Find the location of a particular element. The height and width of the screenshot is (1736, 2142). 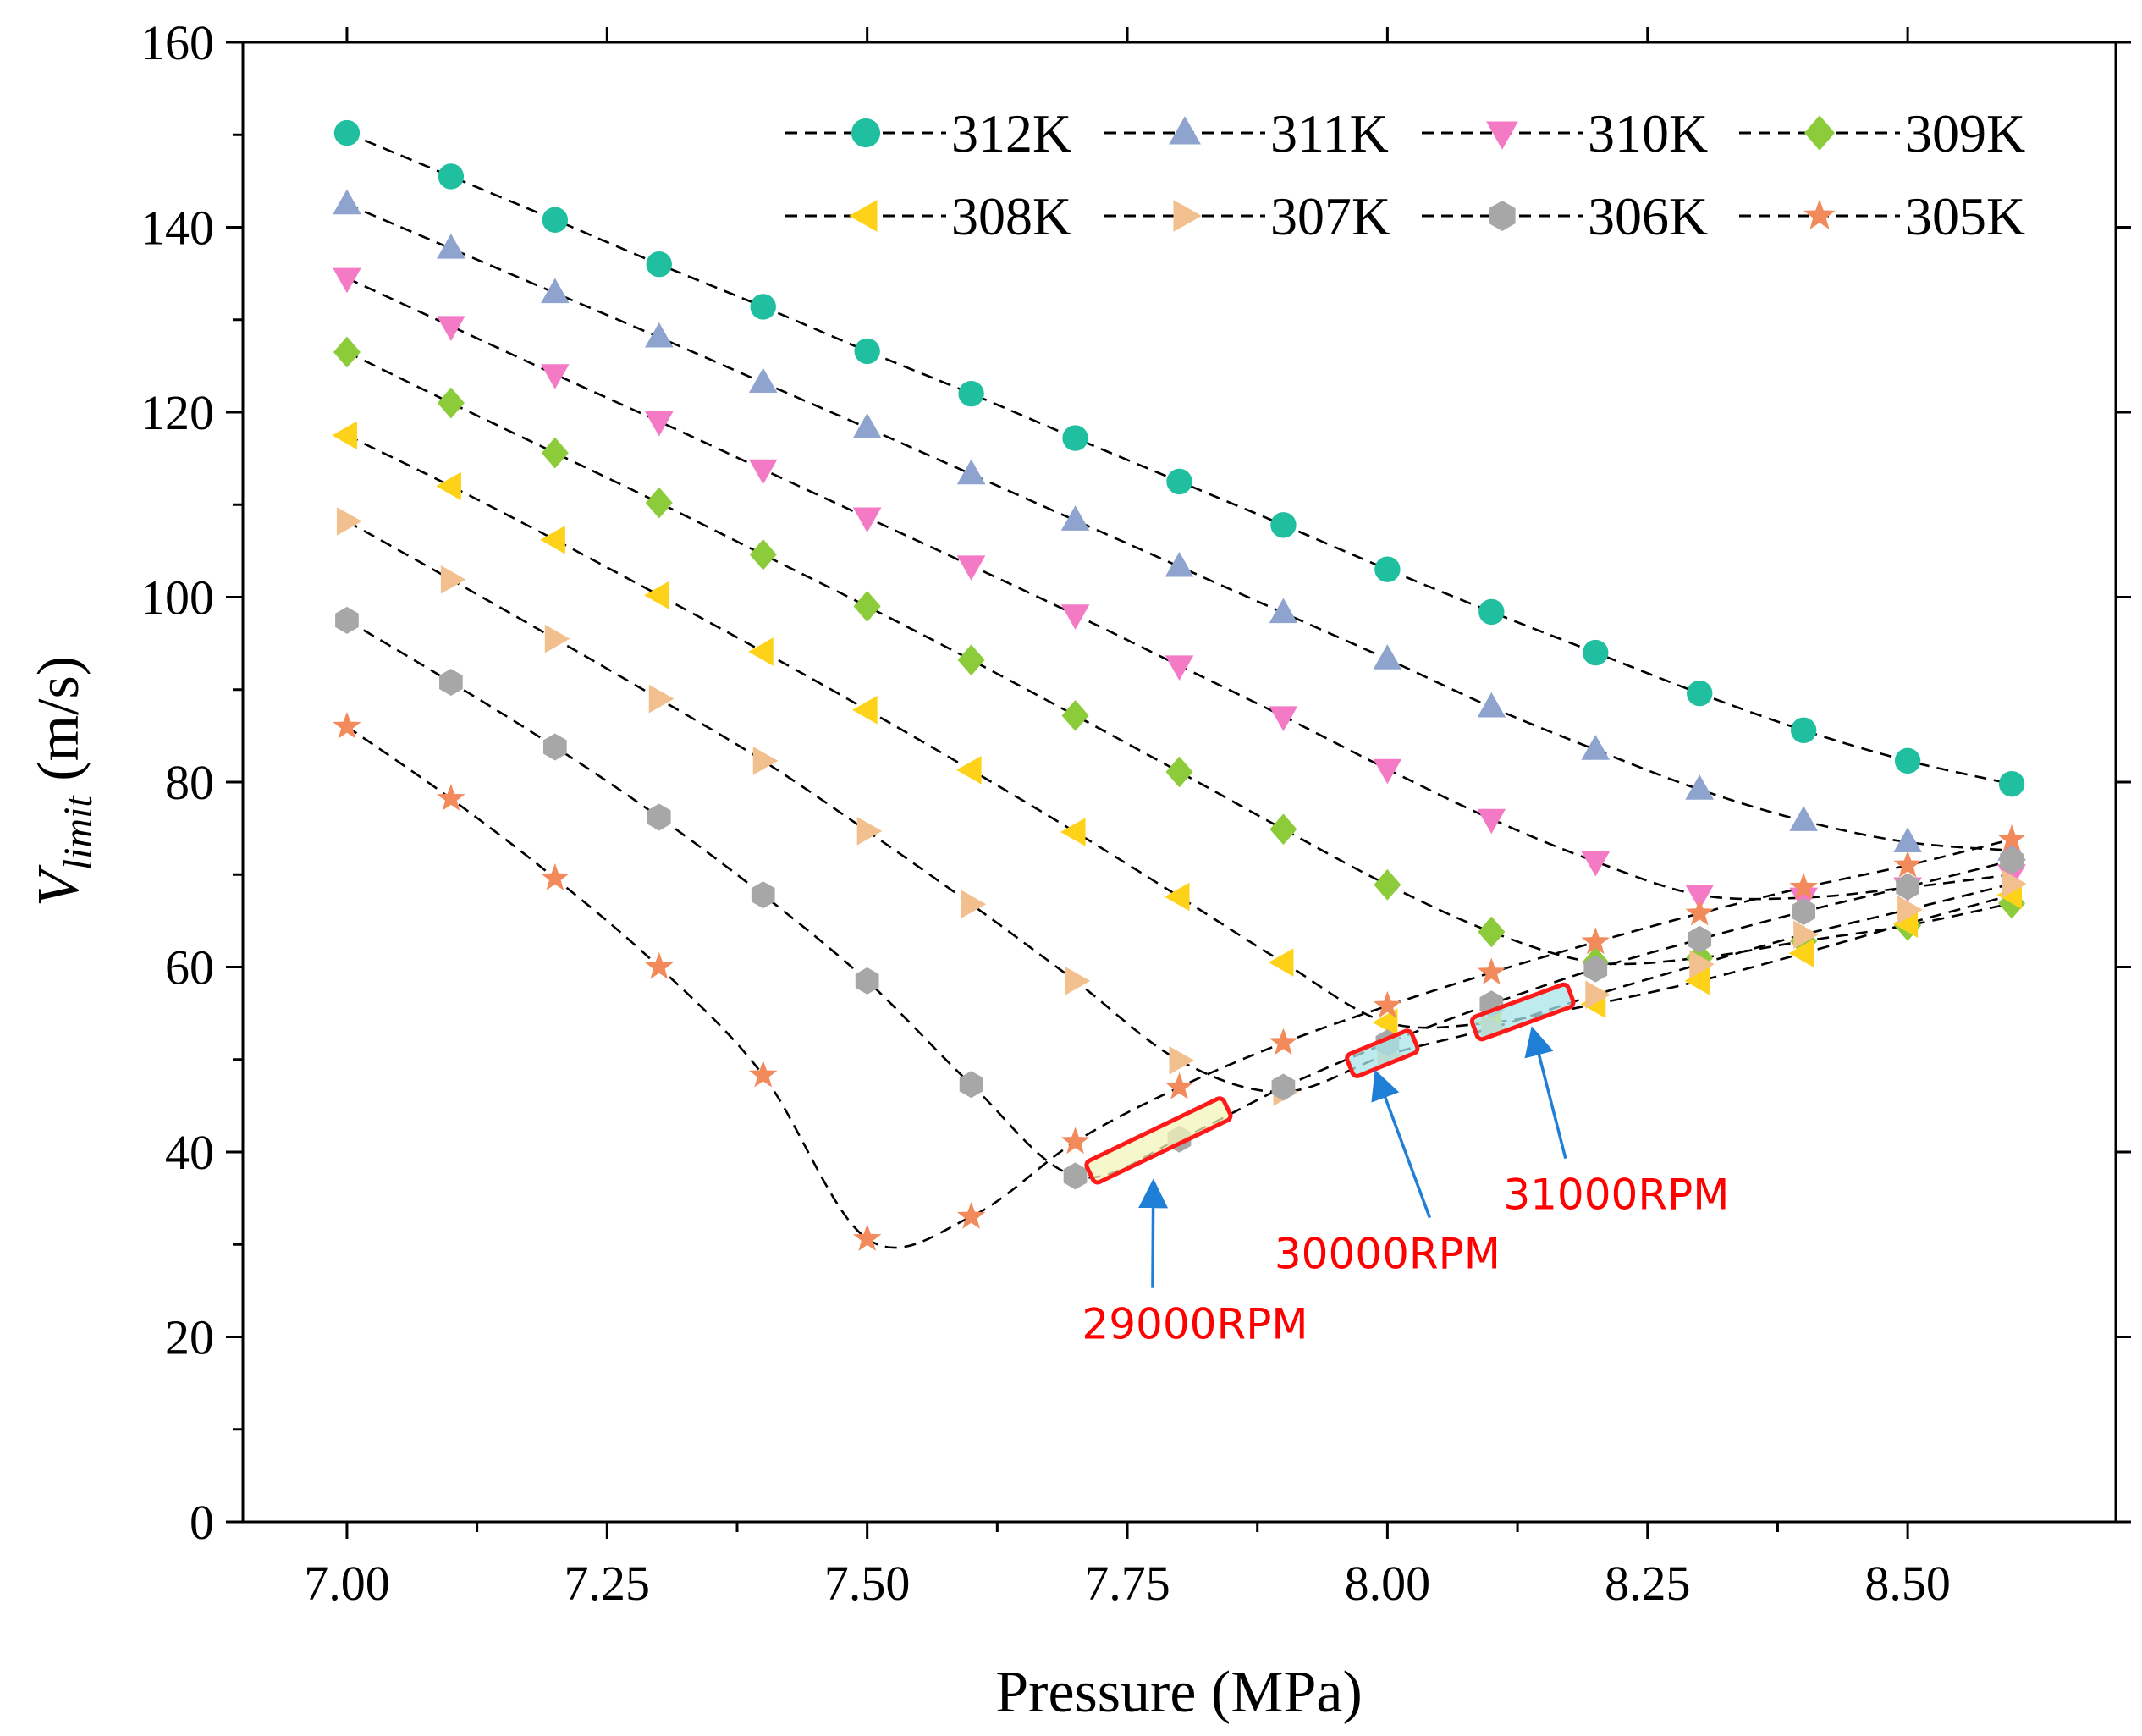

data-point-310K-7.3 is located at coordinates (659, 424).